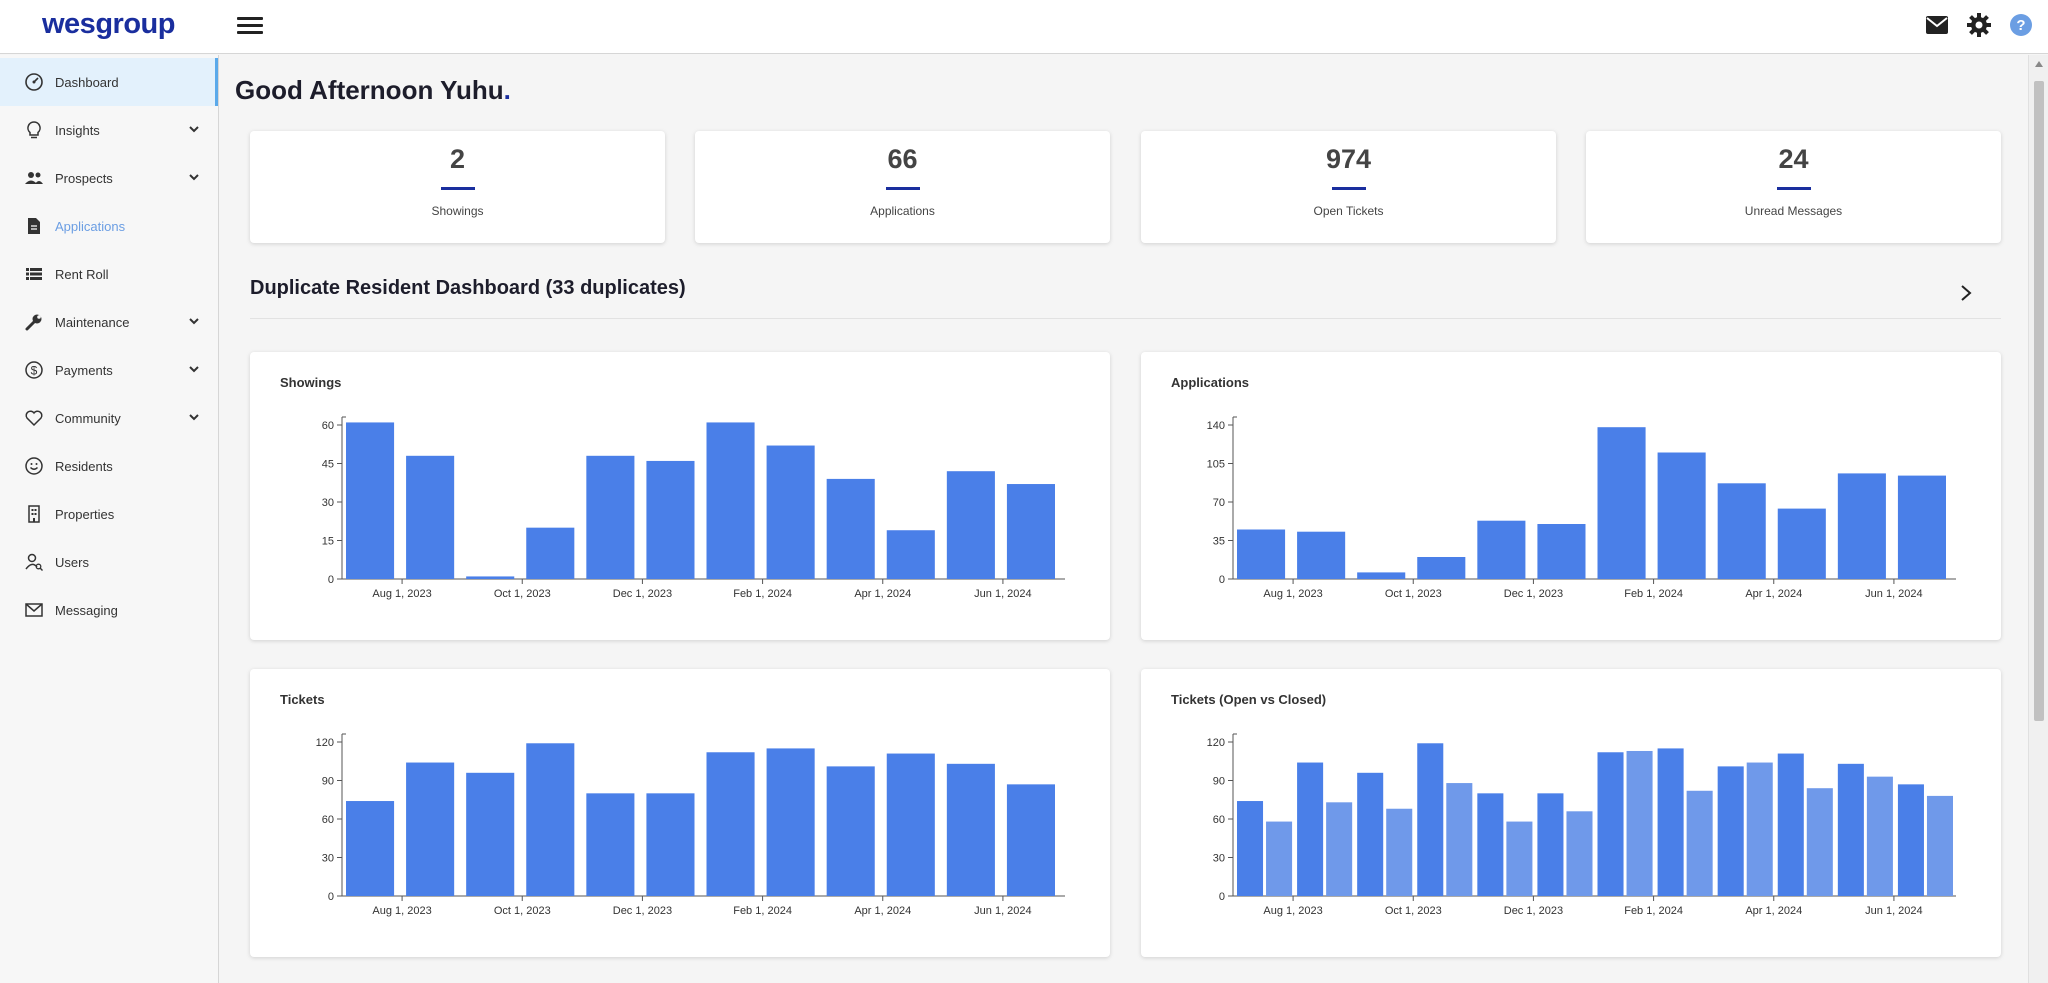 Image resolution: width=2048 pixels, height=983 pixels. Describe the element at coordinates (1348, 187) in the screenshot. I see `stat-card-open-tickets: 974 Open Tickets` at that location.